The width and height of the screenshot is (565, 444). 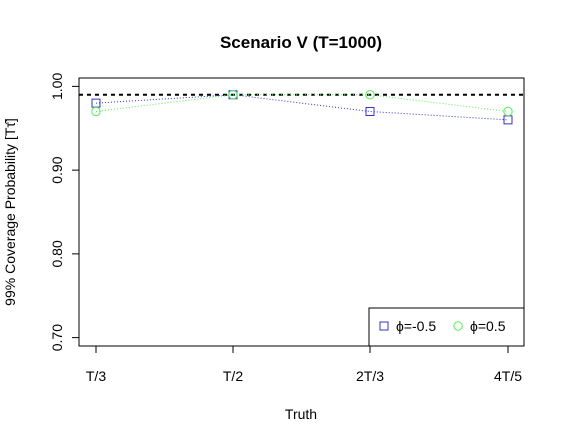 What do you see at coordinates (233, 376) in the screenshot?
I see `x-tick-label: T/2` at bounding box center [233, 376].